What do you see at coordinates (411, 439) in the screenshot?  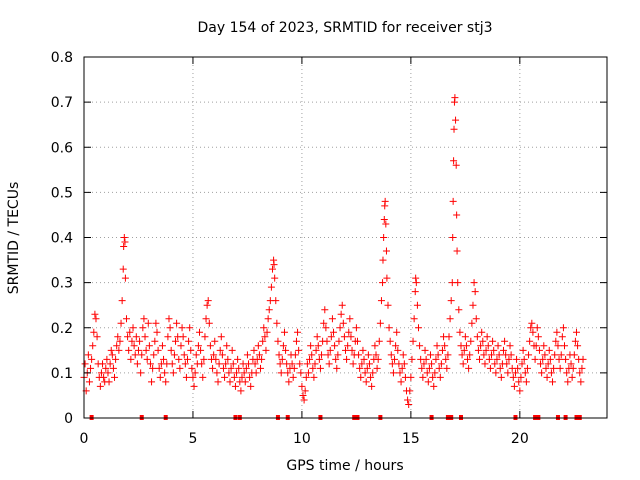 I see `x-tick-label: 15` at bounding box center [411, 439].